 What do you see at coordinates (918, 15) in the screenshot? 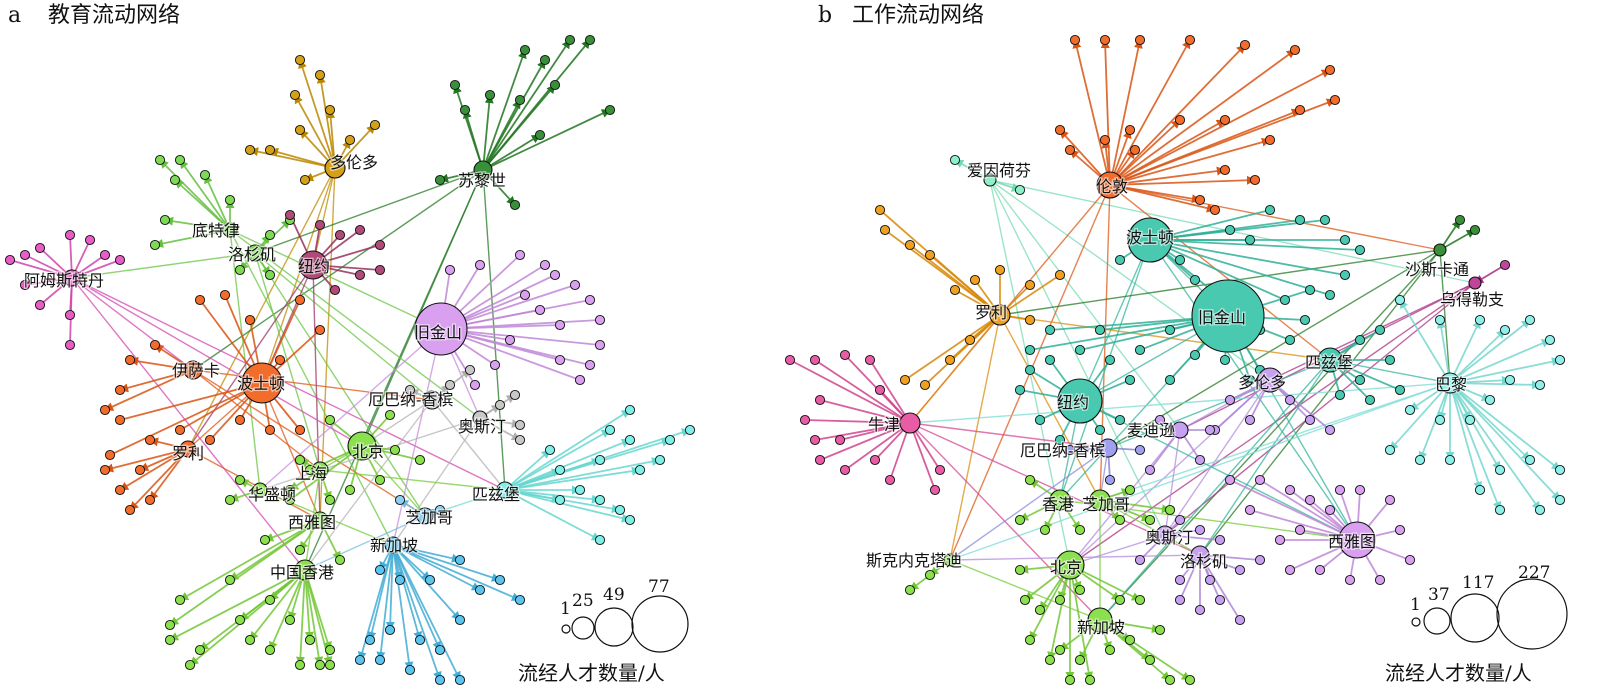
I see `panel-b-title-text: 工作流动网络` at bounding box center [918, 15].